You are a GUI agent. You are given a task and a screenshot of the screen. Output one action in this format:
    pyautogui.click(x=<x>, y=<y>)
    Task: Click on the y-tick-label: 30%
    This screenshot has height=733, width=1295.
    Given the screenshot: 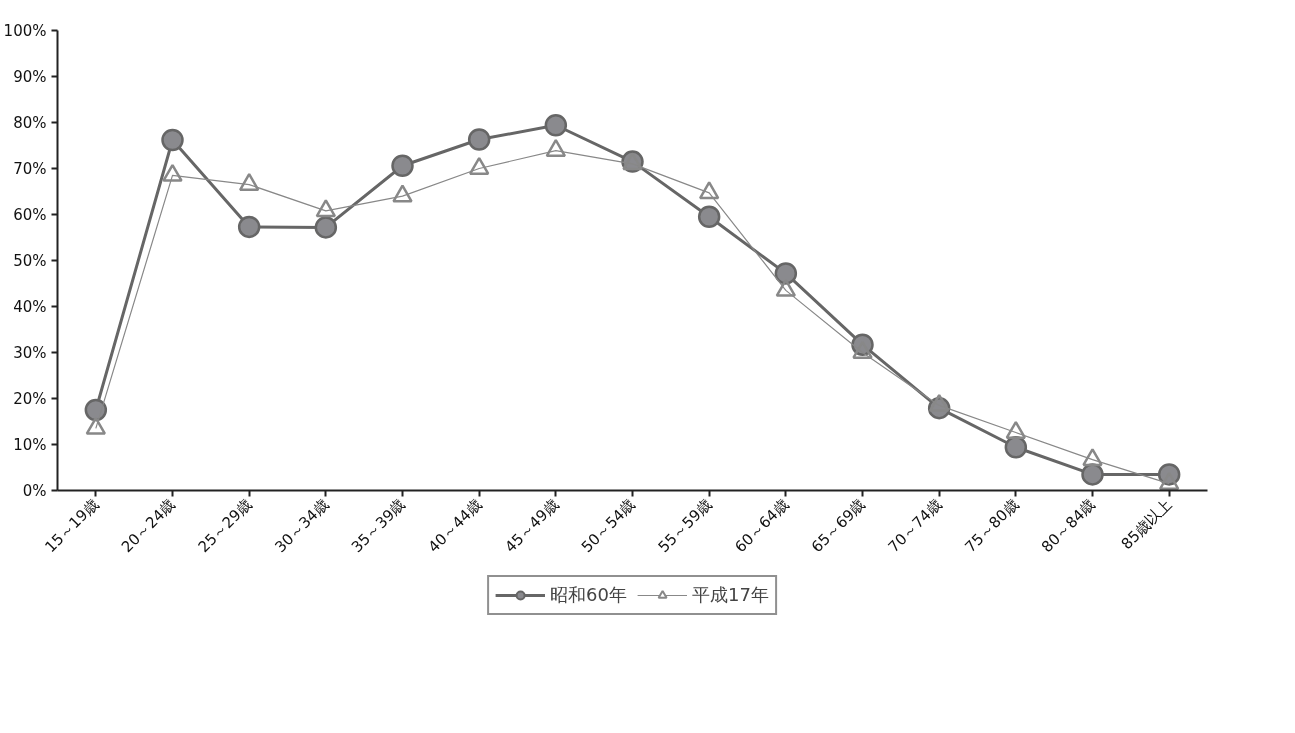 What is the action you would take?
    pyautogui.click(x=30, y=352)
    